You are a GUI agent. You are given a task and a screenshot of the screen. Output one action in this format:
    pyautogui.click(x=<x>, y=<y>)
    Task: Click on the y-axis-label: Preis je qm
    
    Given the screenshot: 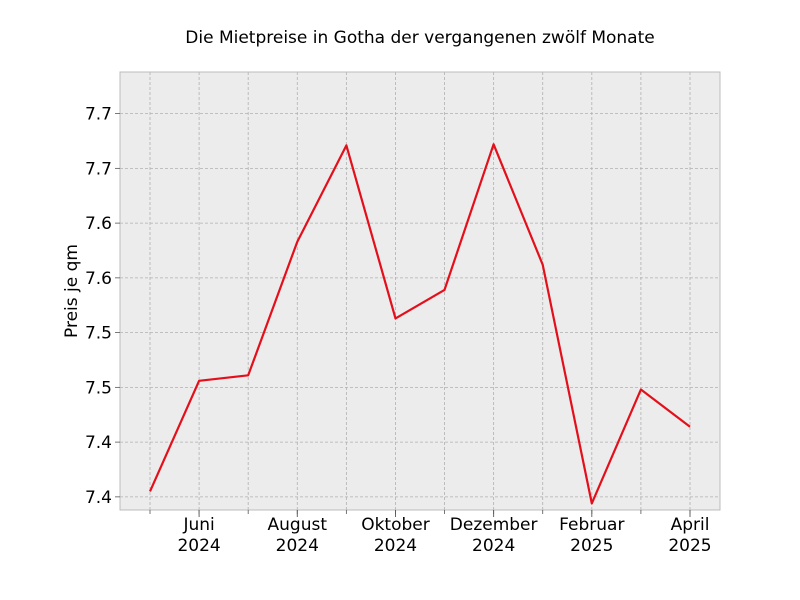 What is the action you would take?
    pyautogui.click(x=72, y=291)
    